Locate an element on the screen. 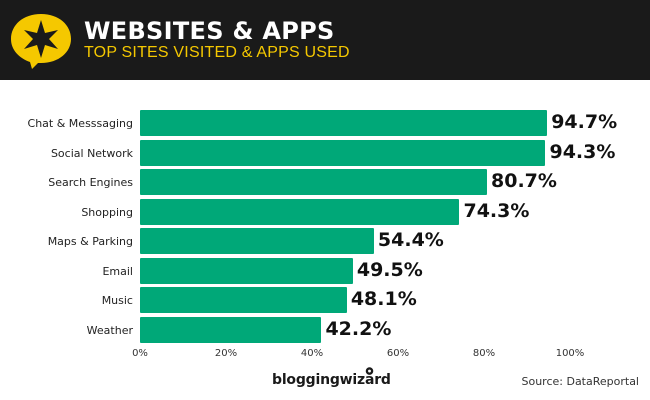 This screenshot has width=650, height=400. category-label: Music is located at coordinates (117, 300).